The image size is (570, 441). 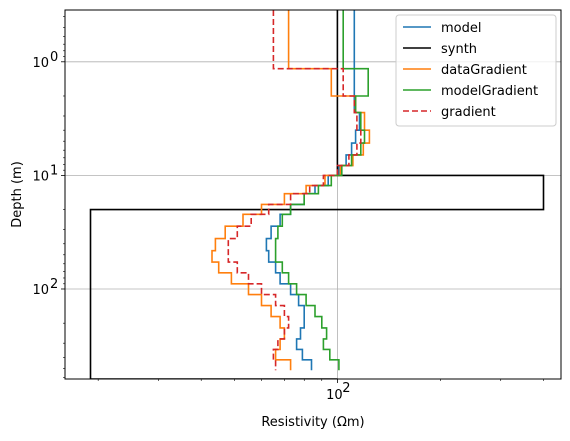 I want to click on x-tick-exponent: 2, so click(x=346, y=388).